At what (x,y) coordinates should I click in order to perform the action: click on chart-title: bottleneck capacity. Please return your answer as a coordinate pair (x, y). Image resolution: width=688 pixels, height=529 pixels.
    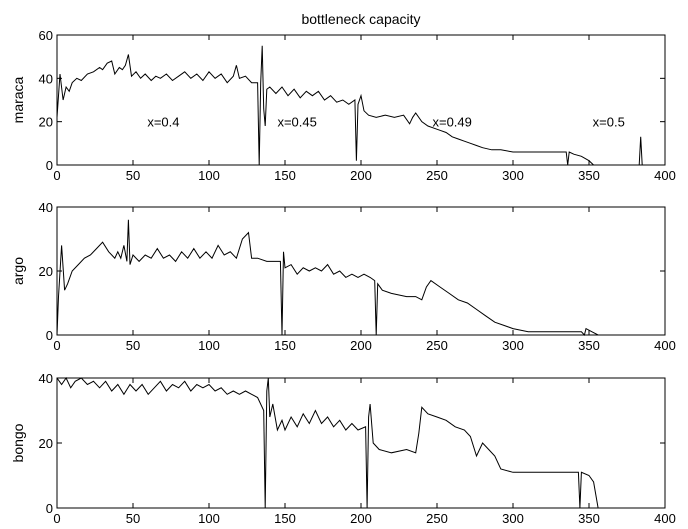
    Looking at the image, I should click on (360, 19).